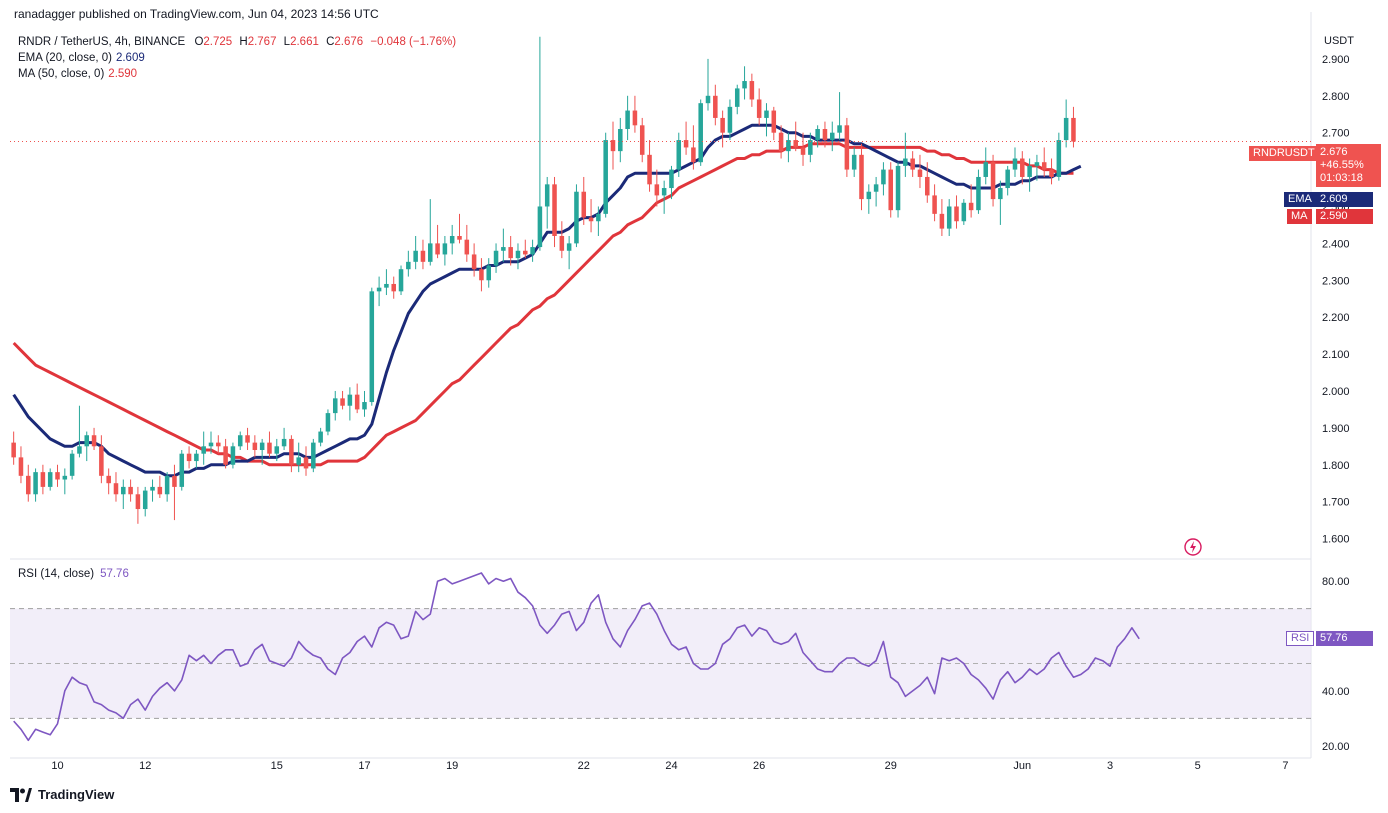 The height and width of the screenshot is (813, 1388). What do you see at coordinates (1284, 153) in the screenshot?
I see `symbol-tag: RNDRUSDT` at bounding box center [1284, 153].